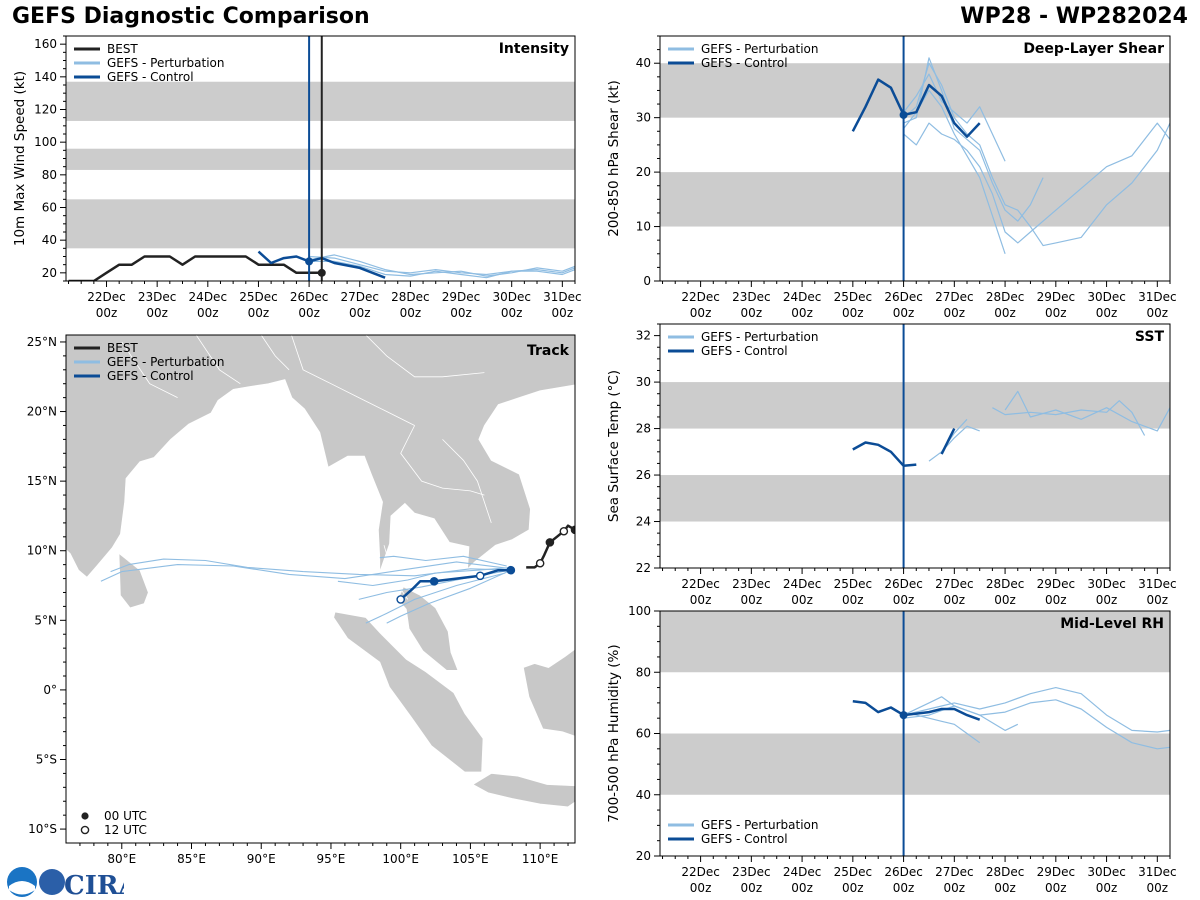 This screenshot has width=1200, height=900. Describe the element at coordinates (1074, 16) in the screenshot. I see `storm-id: WP28 - WP282024` at that location.